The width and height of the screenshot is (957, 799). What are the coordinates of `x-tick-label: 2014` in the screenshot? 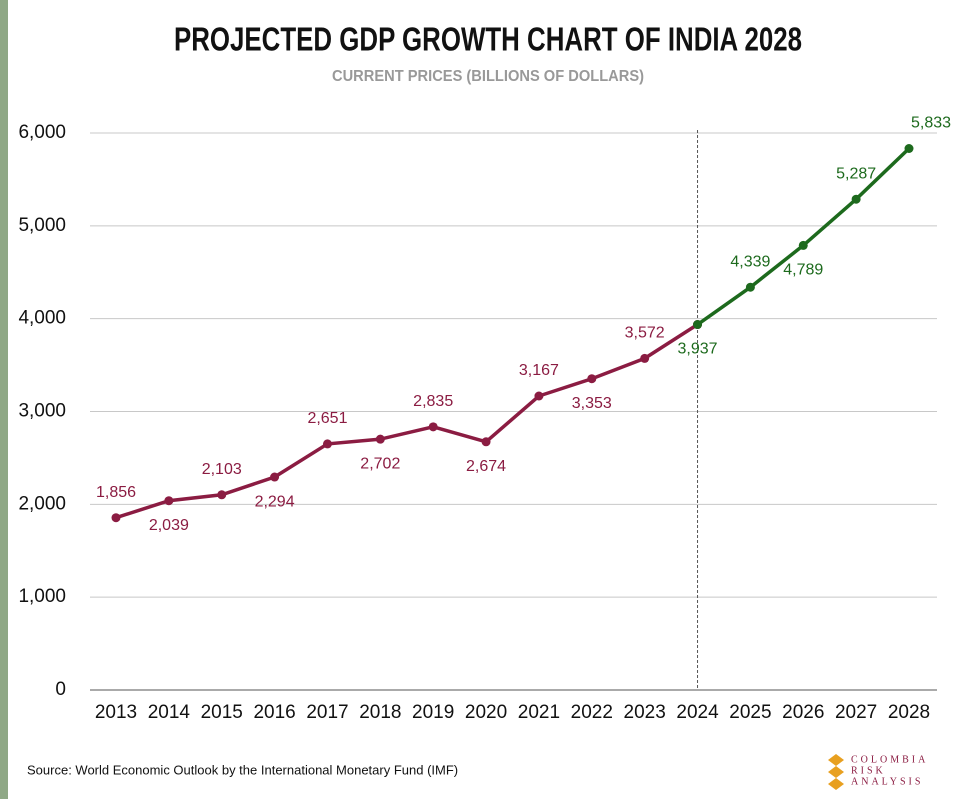 It's located at (169, 712).